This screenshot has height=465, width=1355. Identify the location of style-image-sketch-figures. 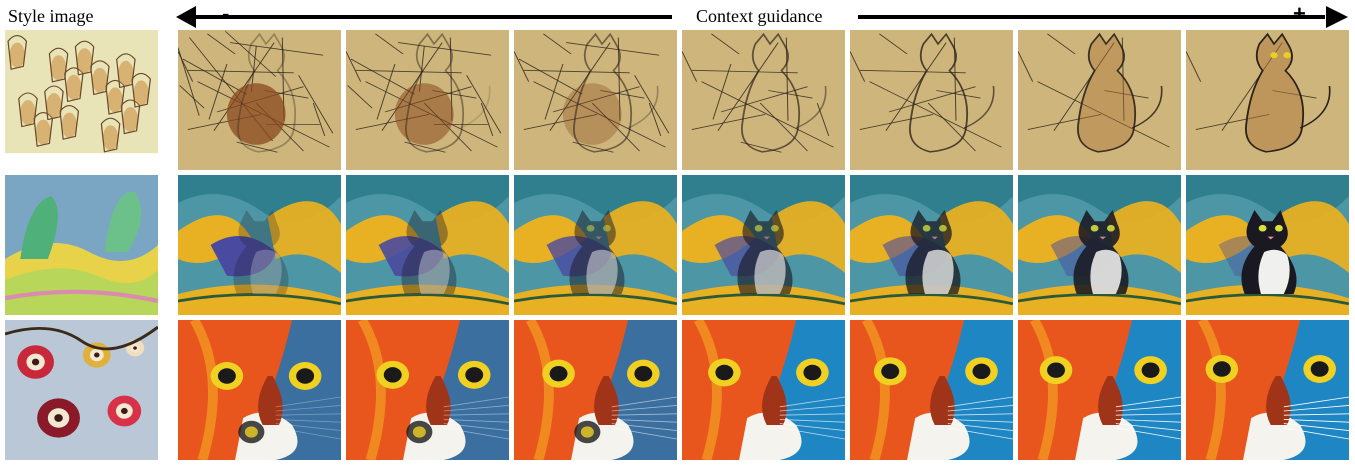
(81, 100).